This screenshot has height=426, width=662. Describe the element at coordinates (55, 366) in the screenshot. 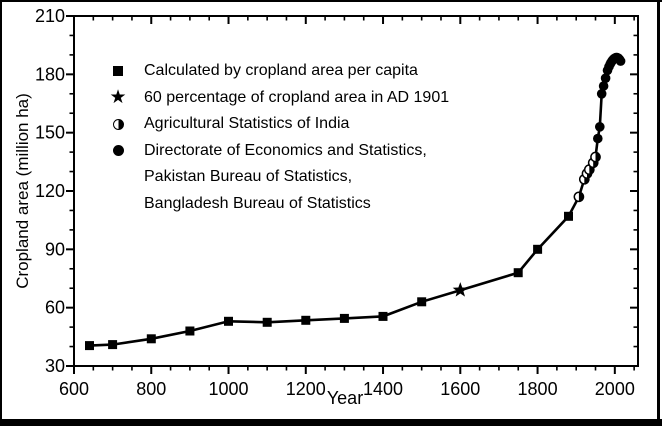

I see `svg-text: 30` at that location.